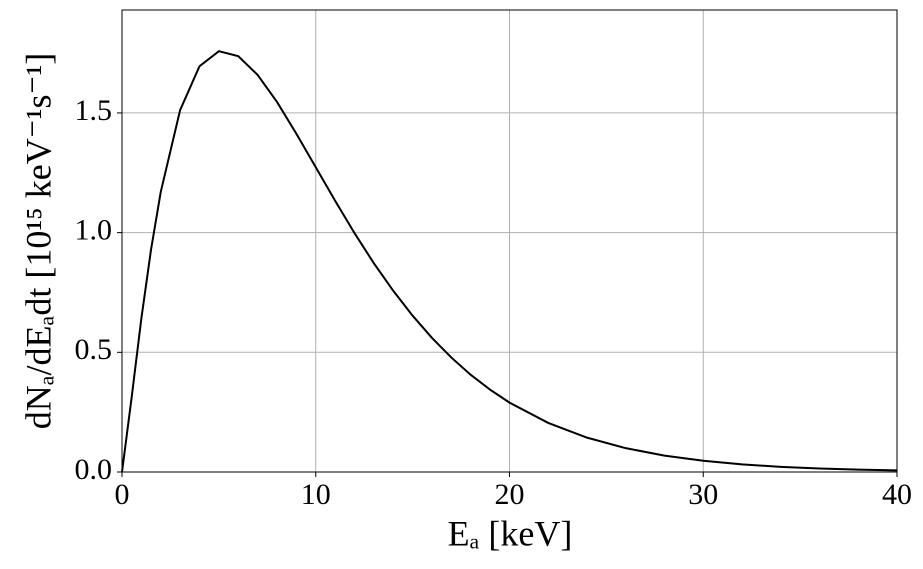 Image resolution: width=923 pixels, height=569 pixels. Describe the element at coordinates (94, 349) in the screenshot. I see `y-tick-label: 0.5` at that location.